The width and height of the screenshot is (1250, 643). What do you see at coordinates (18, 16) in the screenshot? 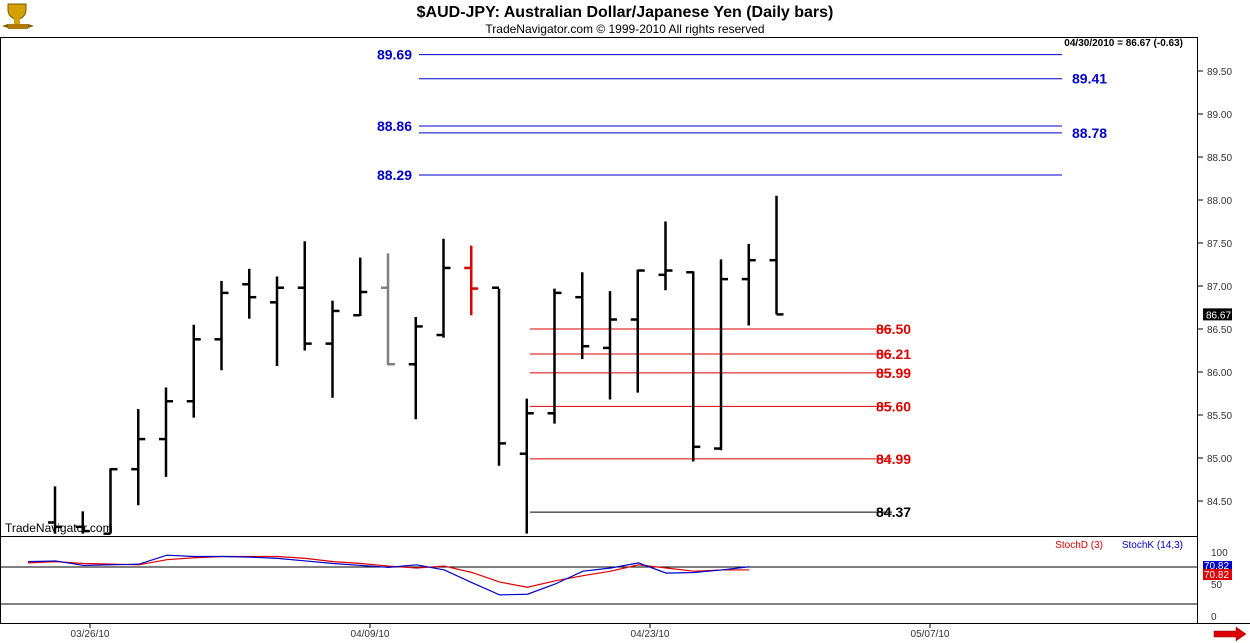
I see `logo-trophy-icon` at bounding box center [18, 16].